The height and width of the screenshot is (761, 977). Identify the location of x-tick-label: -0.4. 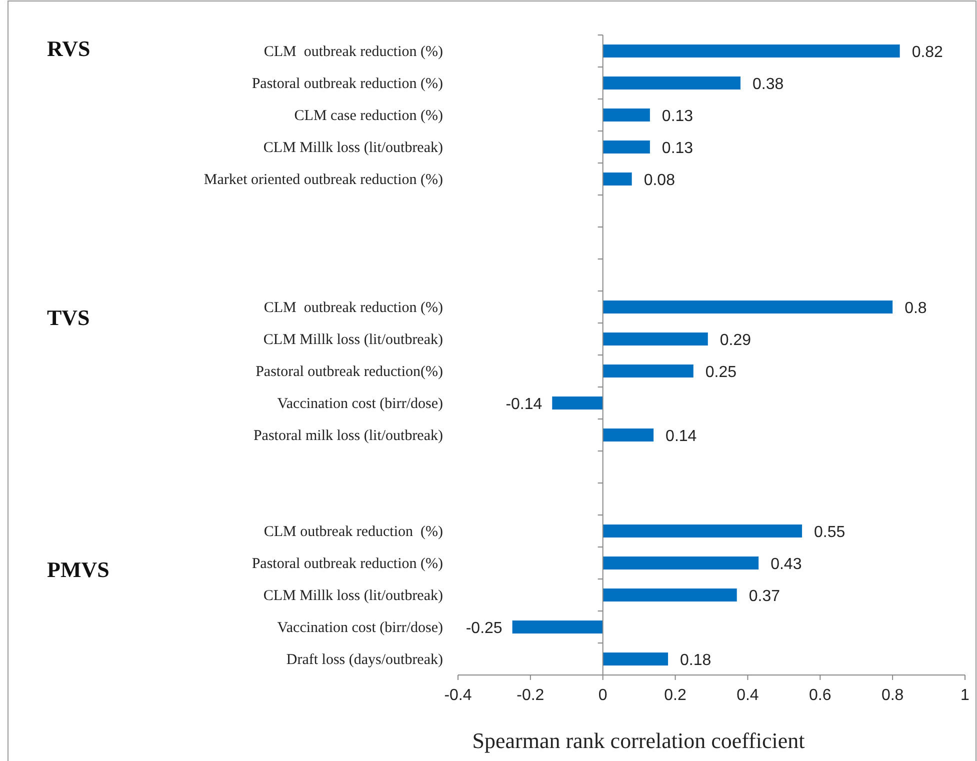
(458, 695).